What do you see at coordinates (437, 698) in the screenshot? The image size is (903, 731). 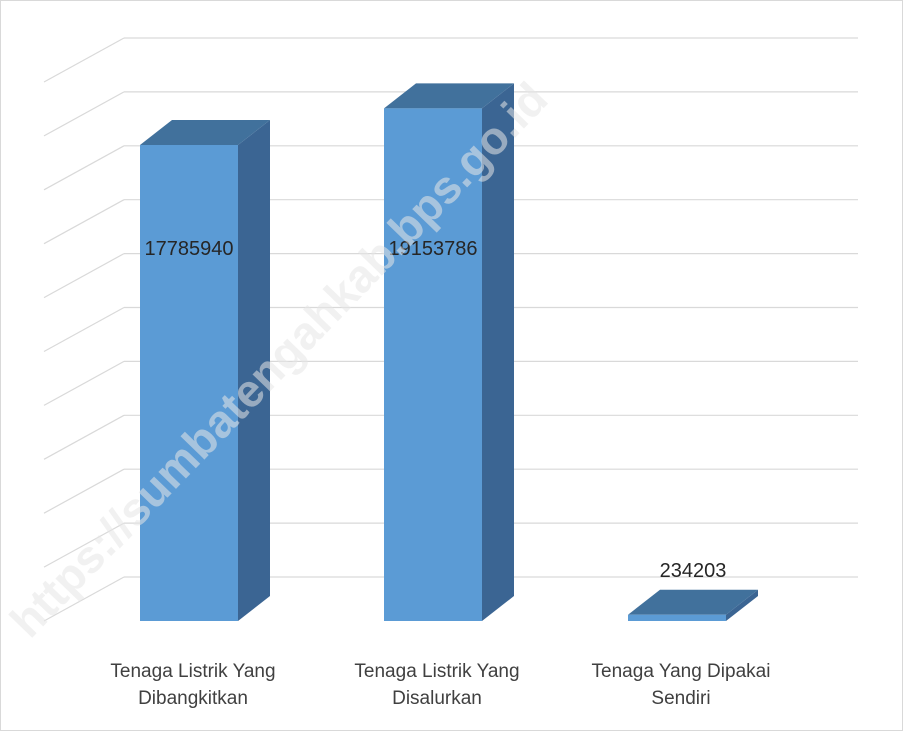 I see `category-label-line: Disalurkan` at bounding box center [437, 698].